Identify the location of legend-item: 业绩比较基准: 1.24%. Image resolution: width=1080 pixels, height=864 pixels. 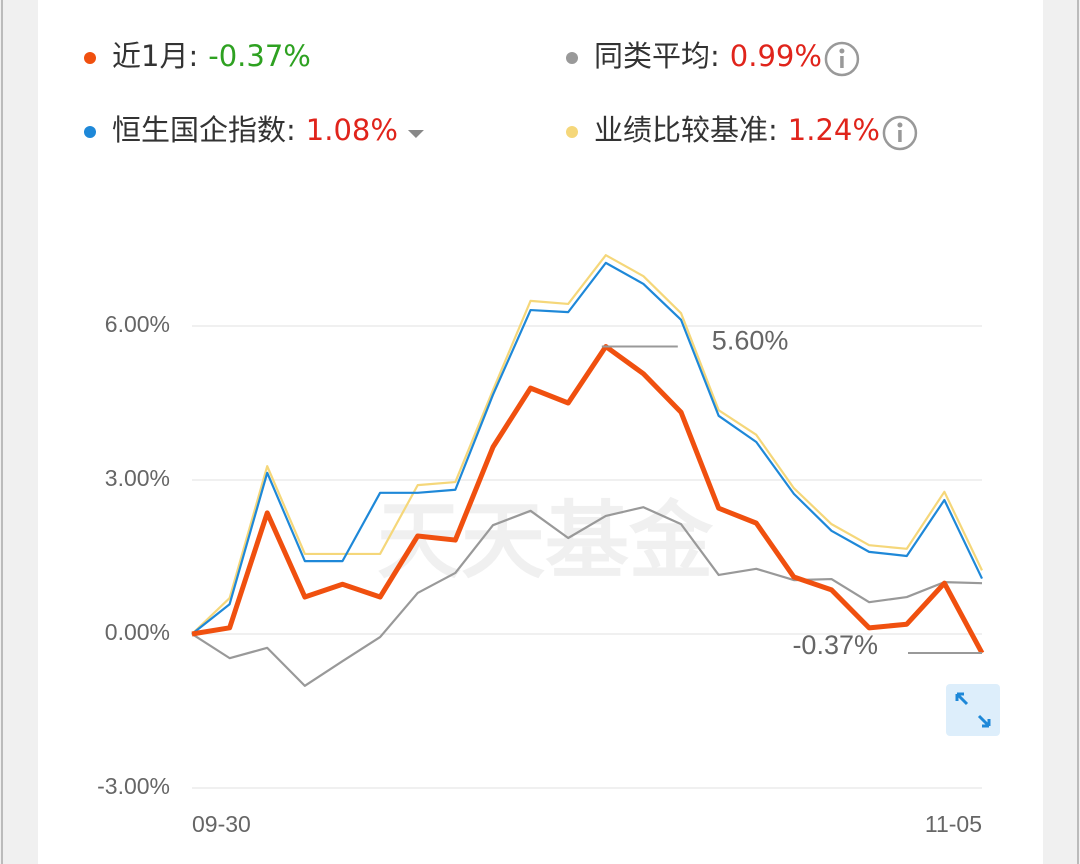
(742, 132).